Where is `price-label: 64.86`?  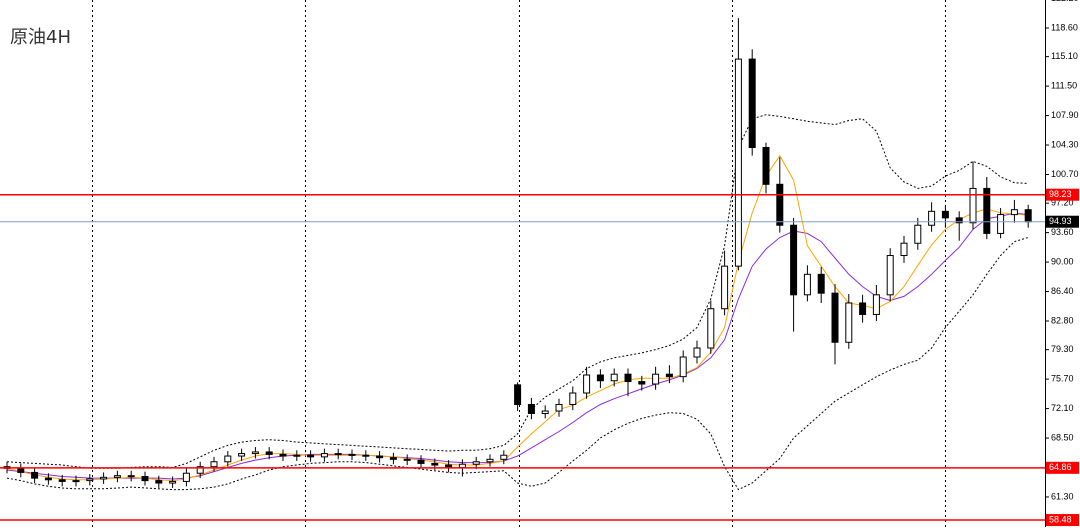
price-label: 64.86 is located at coordinates (1060, 467).